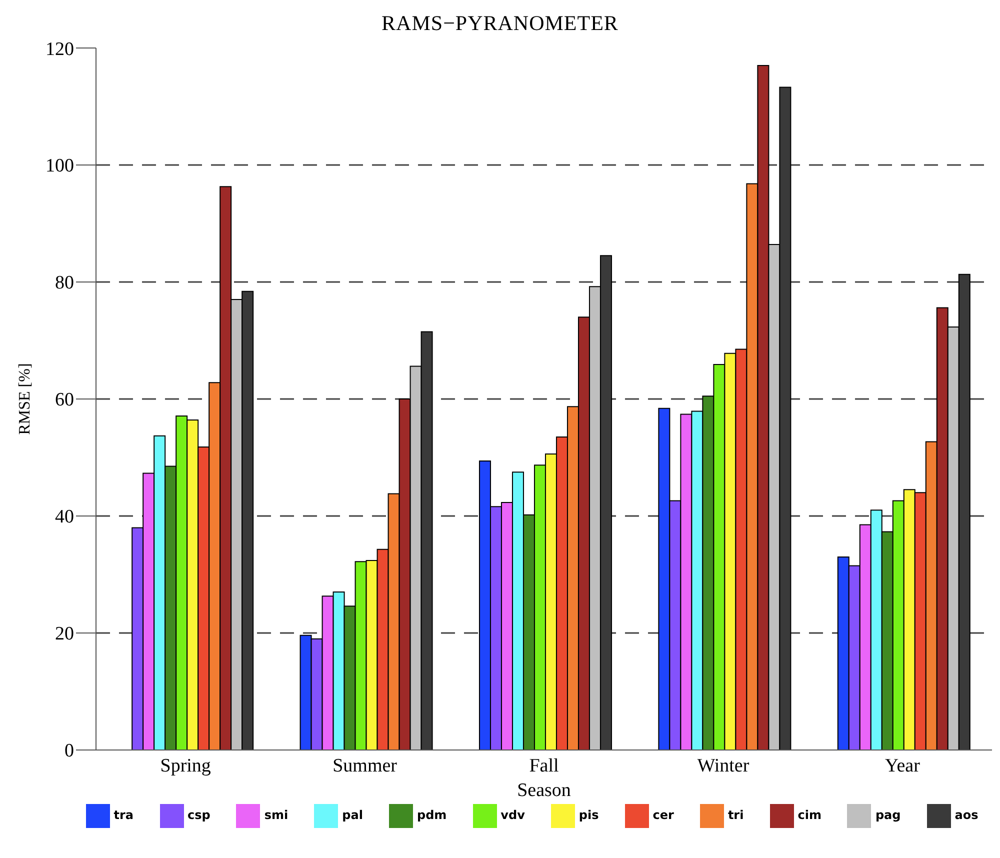 This screenshot has height=858, width=1000. What do you see at coordinates (25, 399) in the screenshot?
I see `y-axis-title: RMSE [%]` at bounding box center [25, 399].